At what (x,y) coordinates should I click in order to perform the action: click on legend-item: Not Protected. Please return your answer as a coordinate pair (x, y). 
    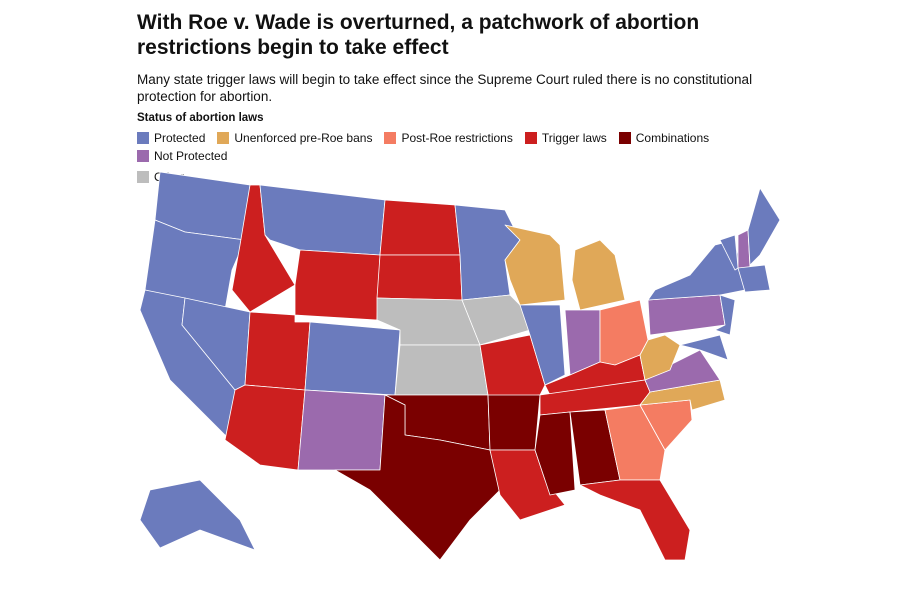
    Looking at the image, I should click on (182, 155).